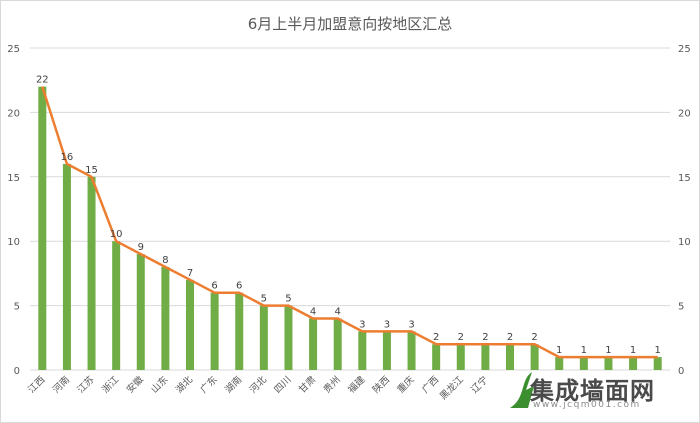 This screenshot has height=423, width=700. Describe the element at coordinates (684, 113) in the screenshot. I see `y-tick-label-right: 20` at that location.